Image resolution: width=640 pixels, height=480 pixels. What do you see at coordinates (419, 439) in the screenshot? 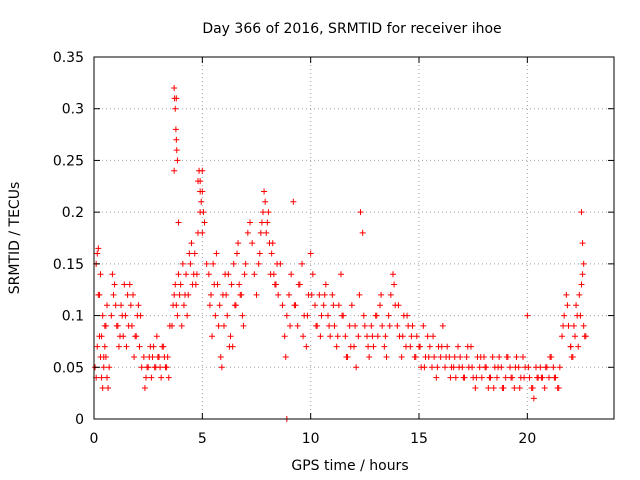
I see `x-tick-label: 15` at bounding box center [419, 439].